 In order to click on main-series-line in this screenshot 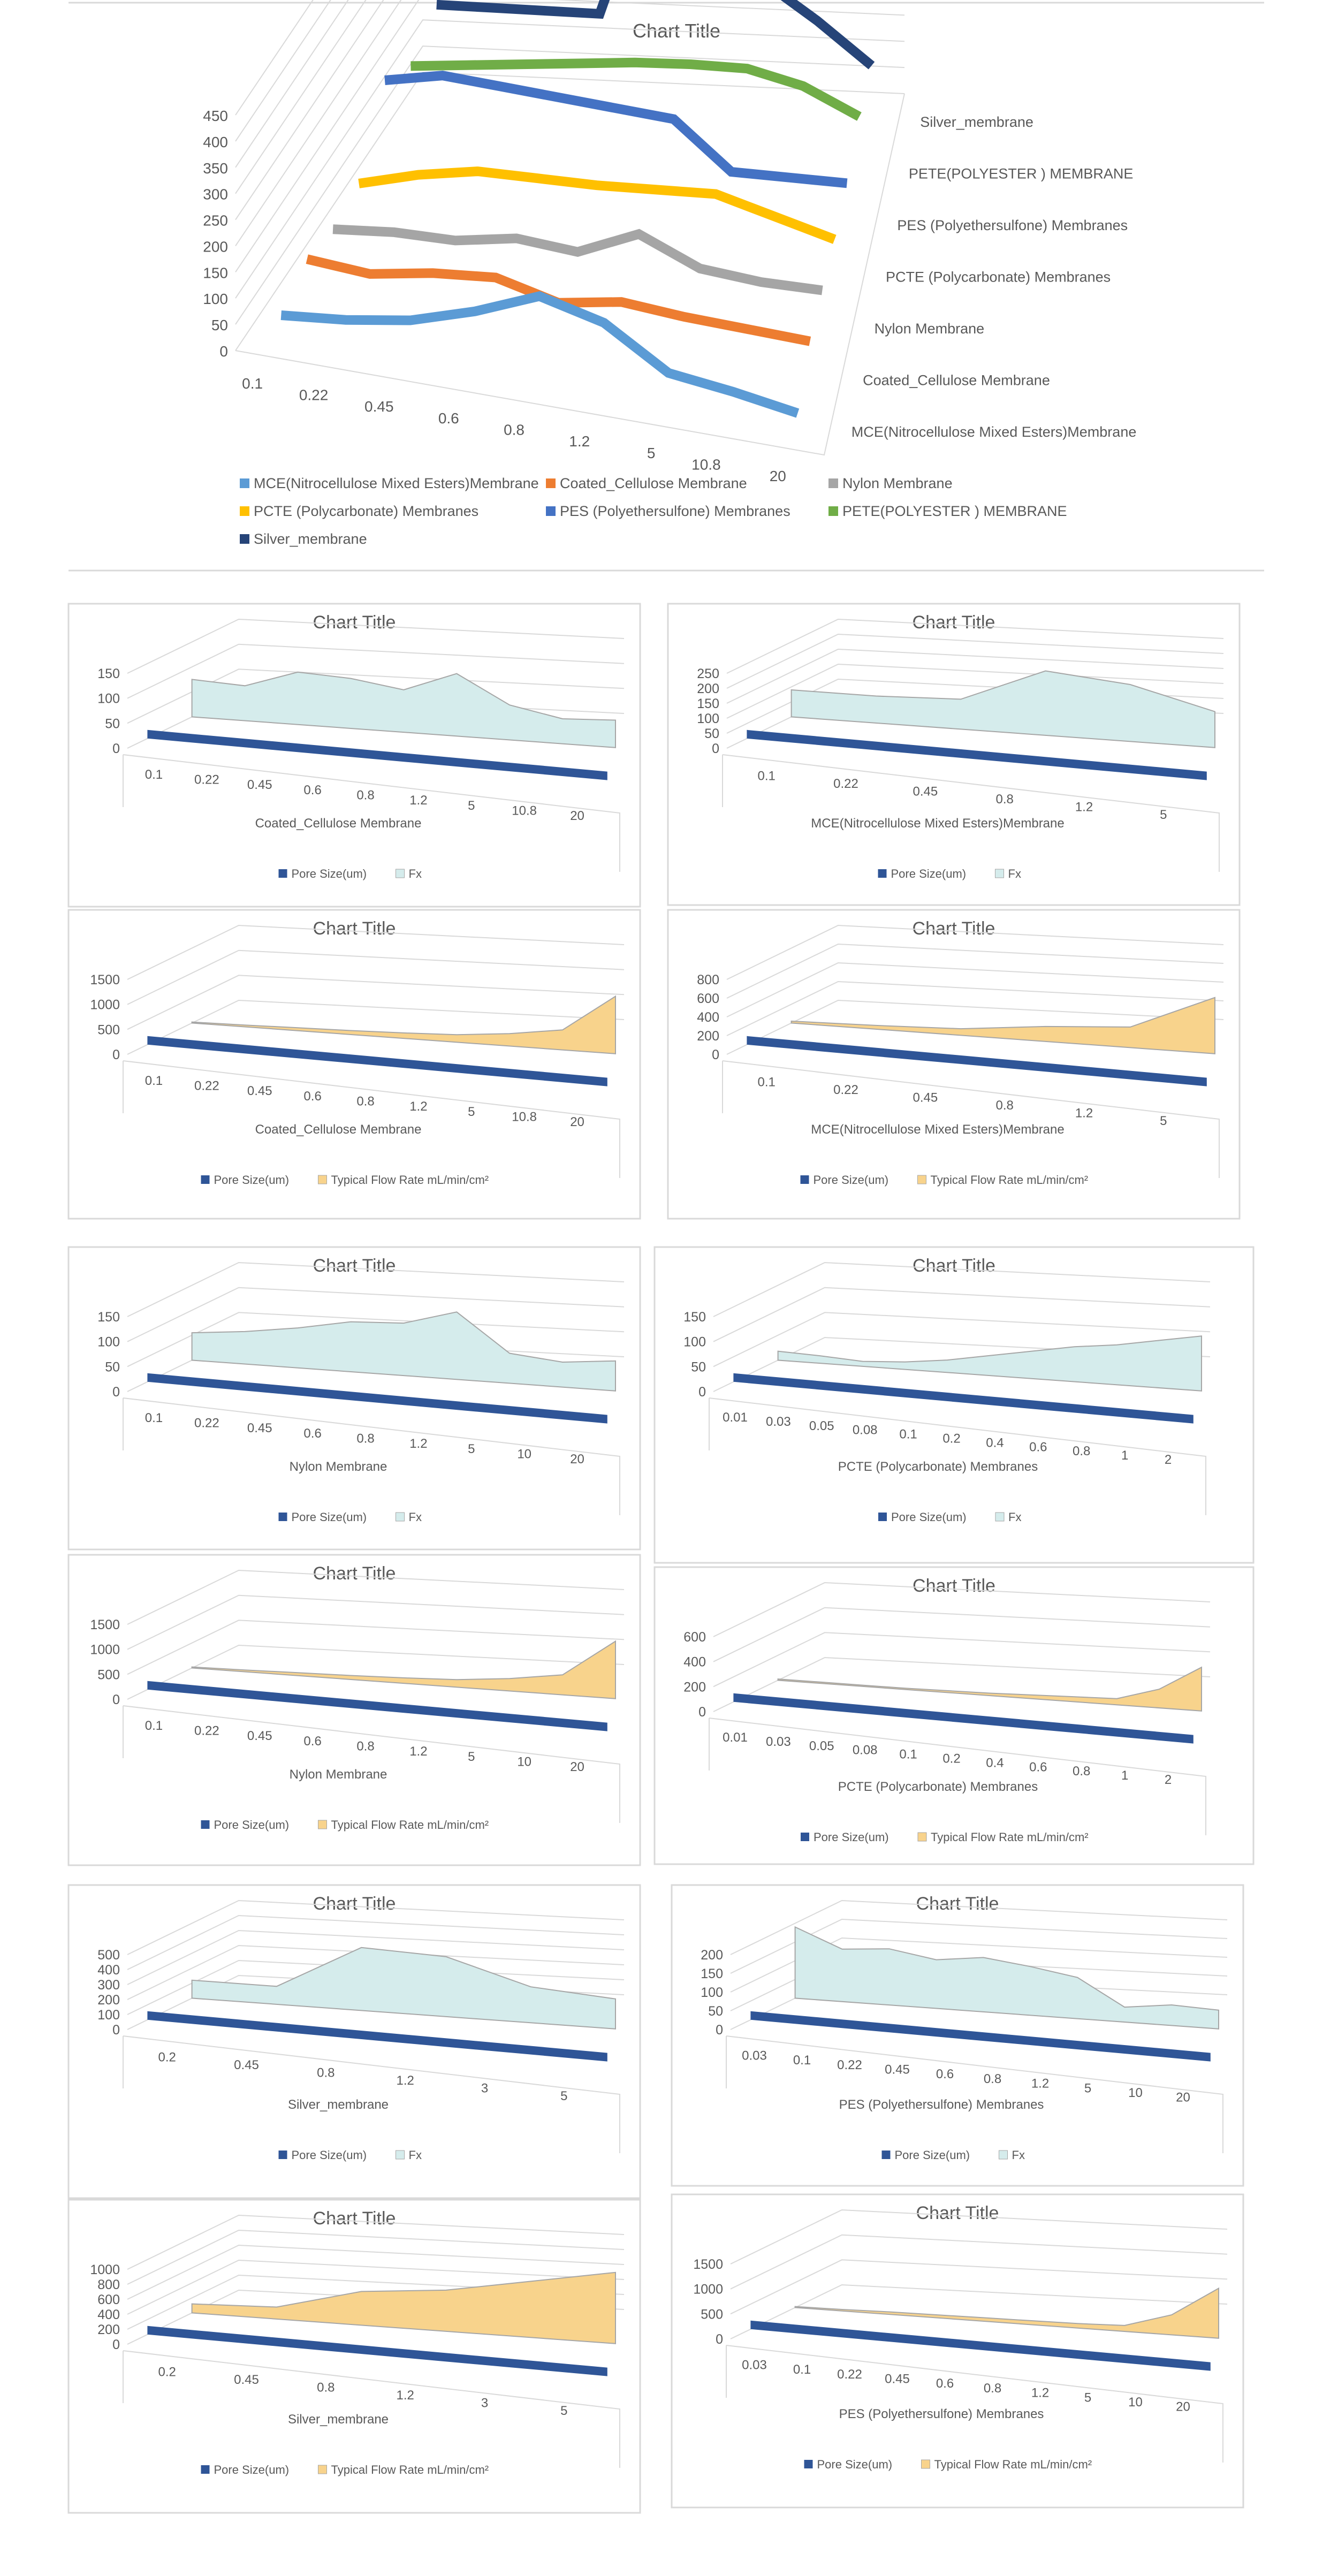, I will do `click(636, 89)`.